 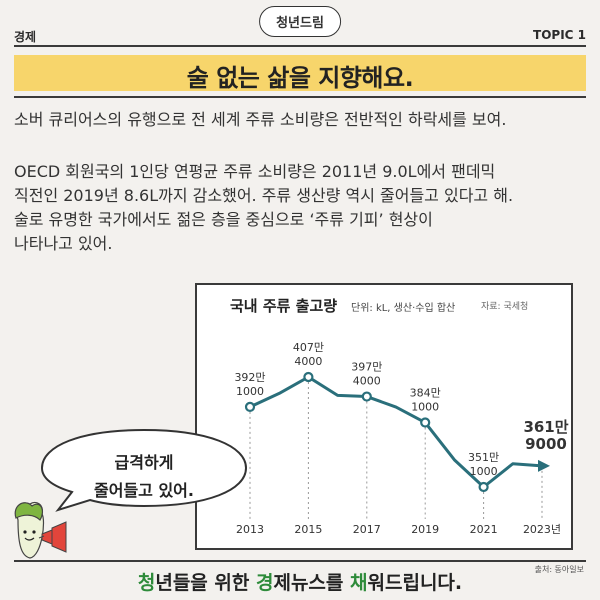 What do you see at coordinates (396, 432) in the screenshot?
I see `series-line` at bounding box center [396, 432].